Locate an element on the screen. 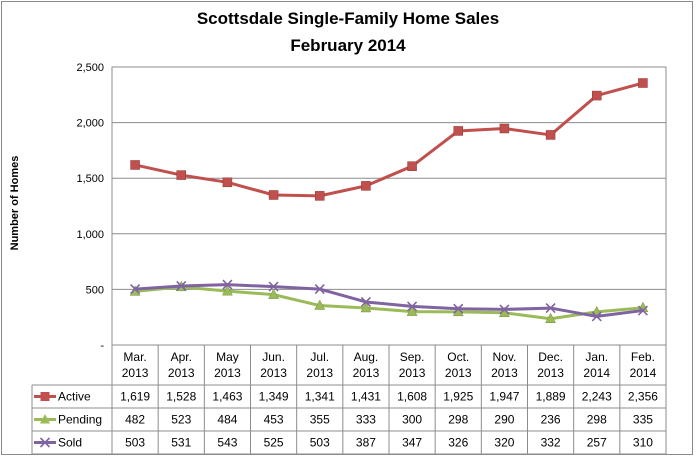 The width and height of the screenshot is (696, 458). table-cell-active: 1,619 is located at coordinates (135, 397).